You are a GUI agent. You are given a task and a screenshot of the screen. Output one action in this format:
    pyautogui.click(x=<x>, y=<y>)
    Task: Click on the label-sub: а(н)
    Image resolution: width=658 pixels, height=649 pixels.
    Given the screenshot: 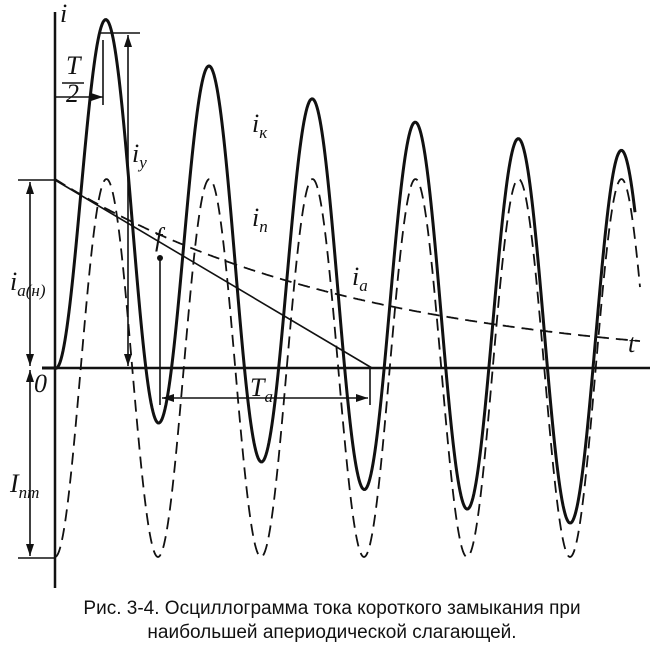 What is the action you would take?
    pyautogui.click(x=31, y=290)
    